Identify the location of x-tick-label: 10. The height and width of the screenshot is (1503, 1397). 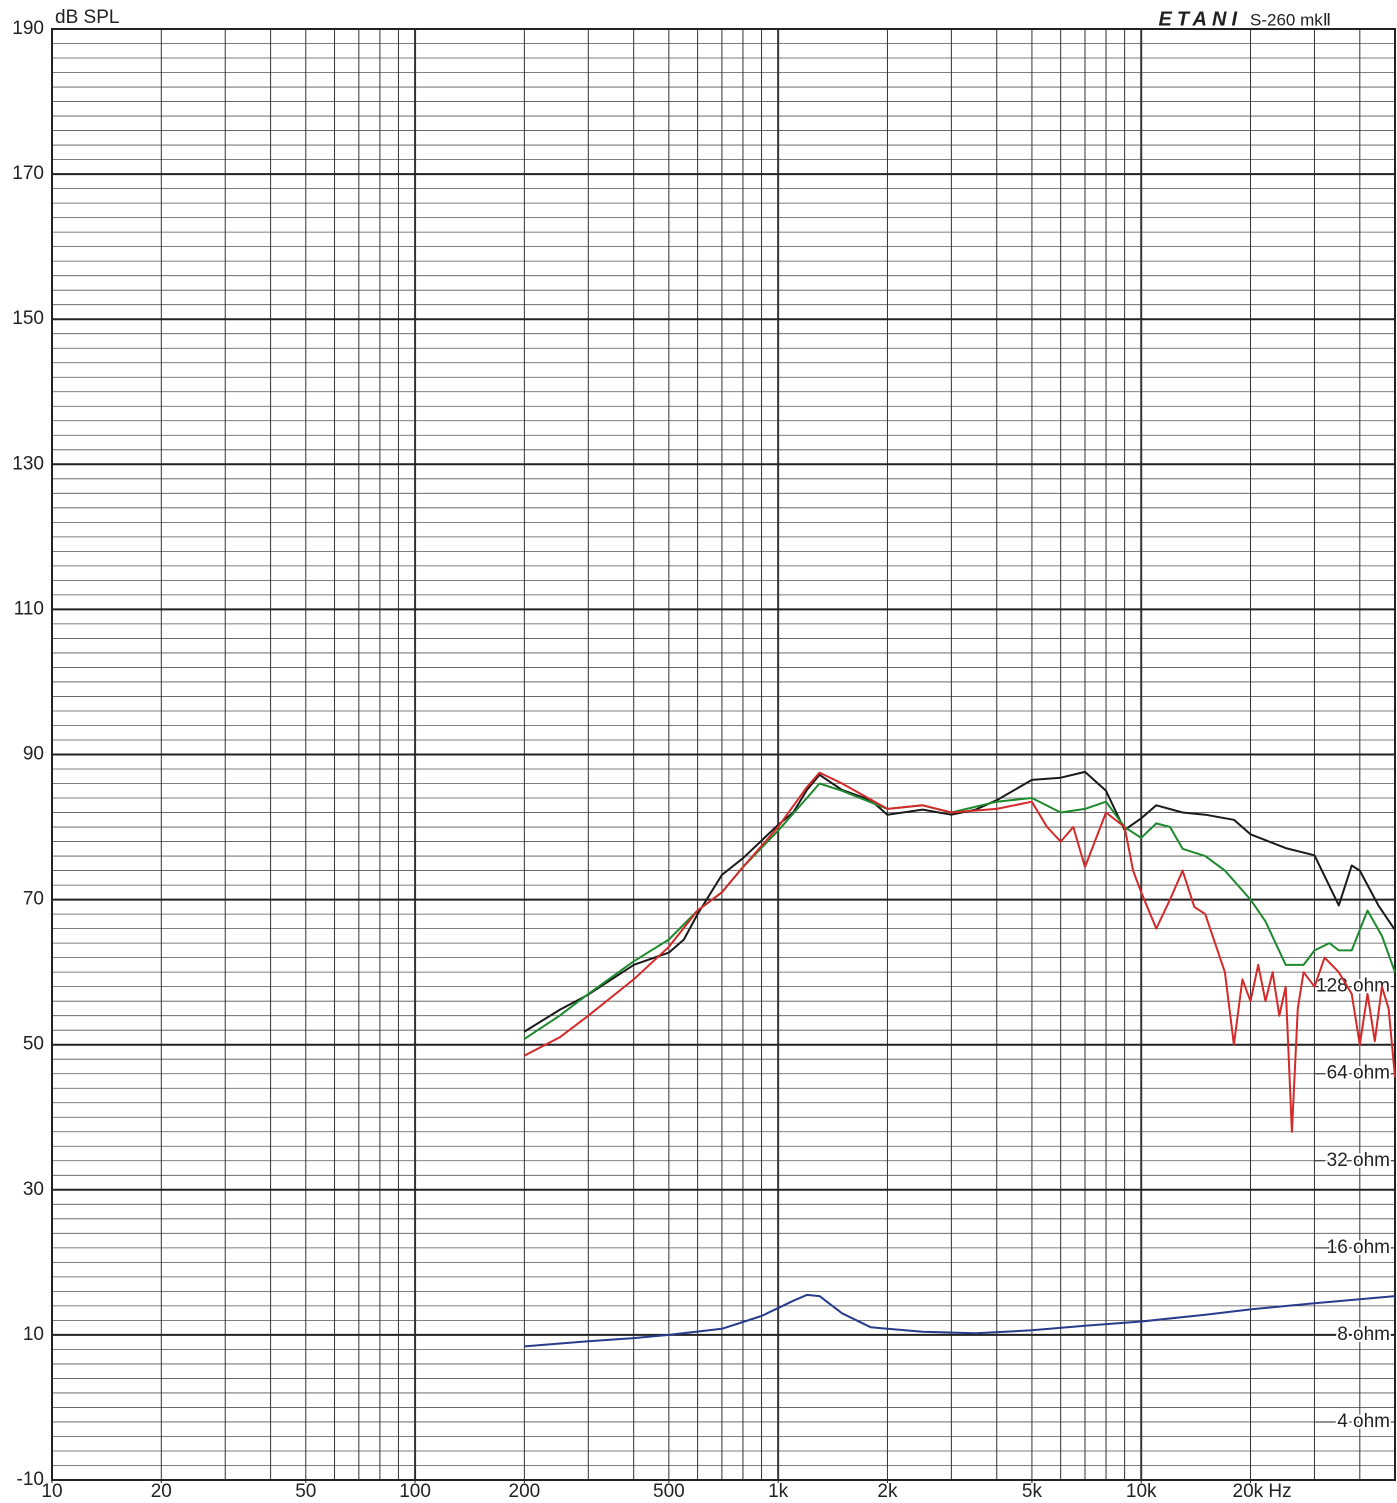
(51, 1491).